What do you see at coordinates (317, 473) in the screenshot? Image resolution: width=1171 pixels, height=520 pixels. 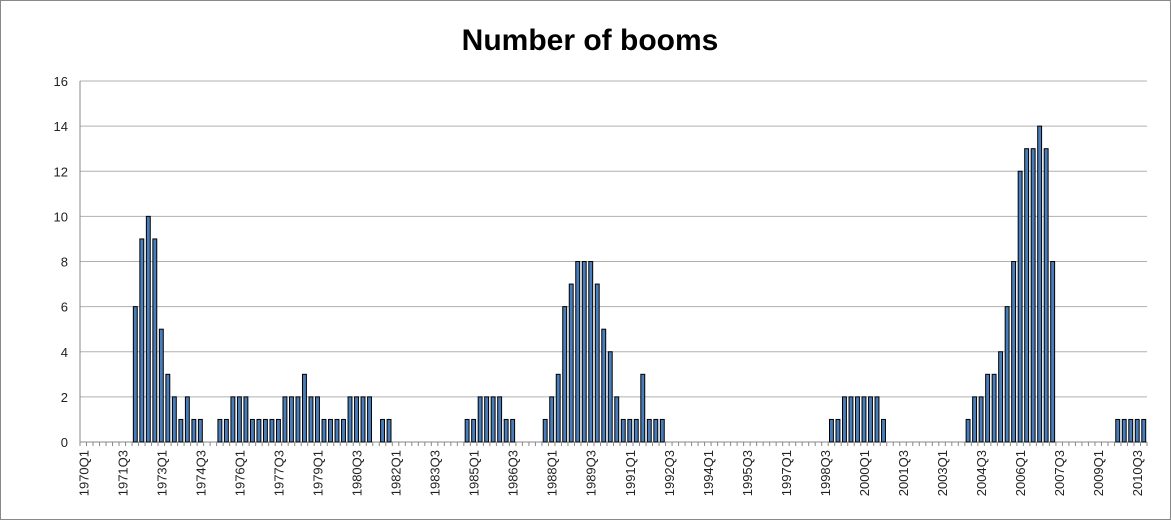 I see `x-tick-label: 1979Q1` at bounding box center [317, 473].